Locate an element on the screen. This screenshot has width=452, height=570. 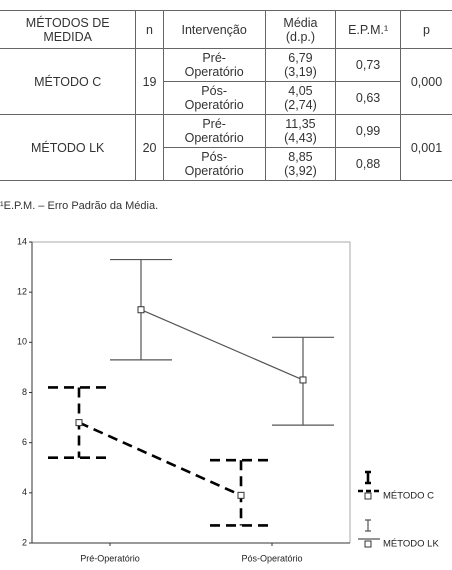
x-tick-label: Pré-Operatório is located at coordinates (110, 558).